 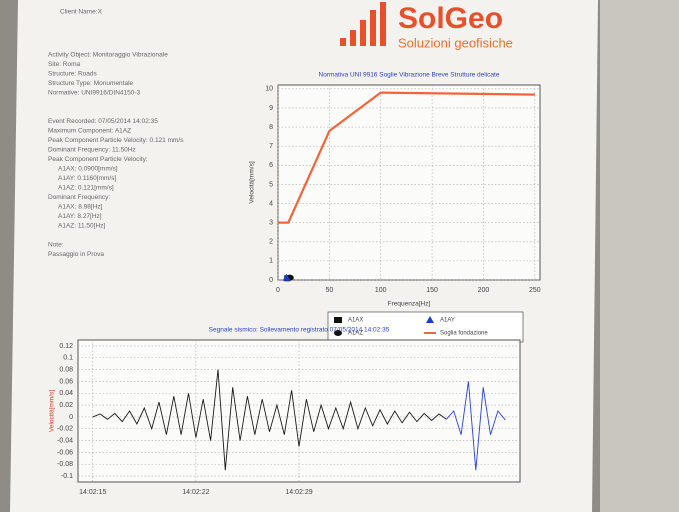 What do you see at coordinates (355, 321) in the screenshot?
I see `legend-label: A1AX` at bounding box center [355, 321].